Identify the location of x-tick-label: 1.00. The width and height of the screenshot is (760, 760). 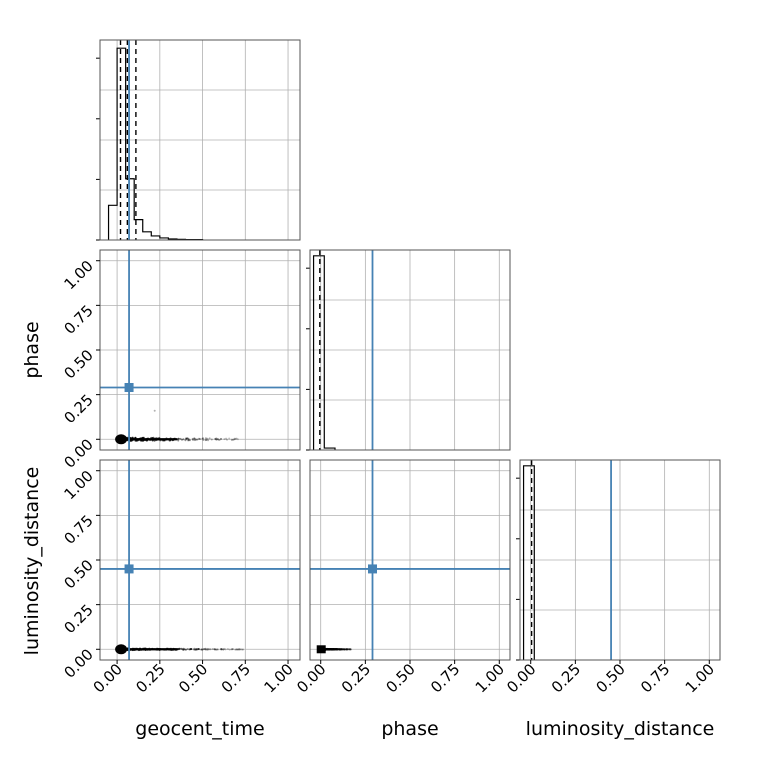
(490, 678).